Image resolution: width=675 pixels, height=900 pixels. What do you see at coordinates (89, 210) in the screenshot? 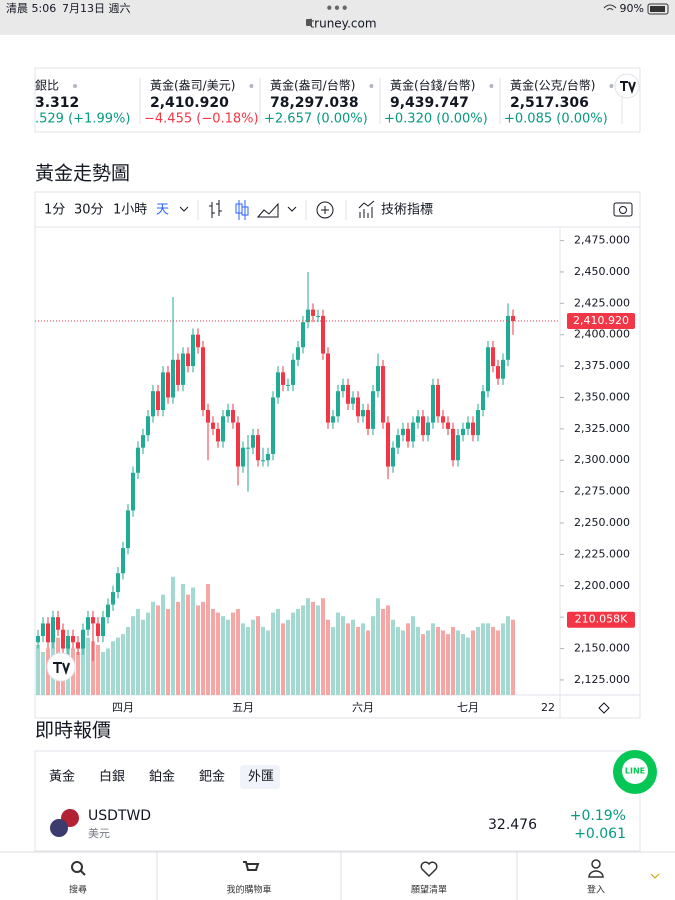
I see `interval-button: 30分` at bounding box center [89, 210].